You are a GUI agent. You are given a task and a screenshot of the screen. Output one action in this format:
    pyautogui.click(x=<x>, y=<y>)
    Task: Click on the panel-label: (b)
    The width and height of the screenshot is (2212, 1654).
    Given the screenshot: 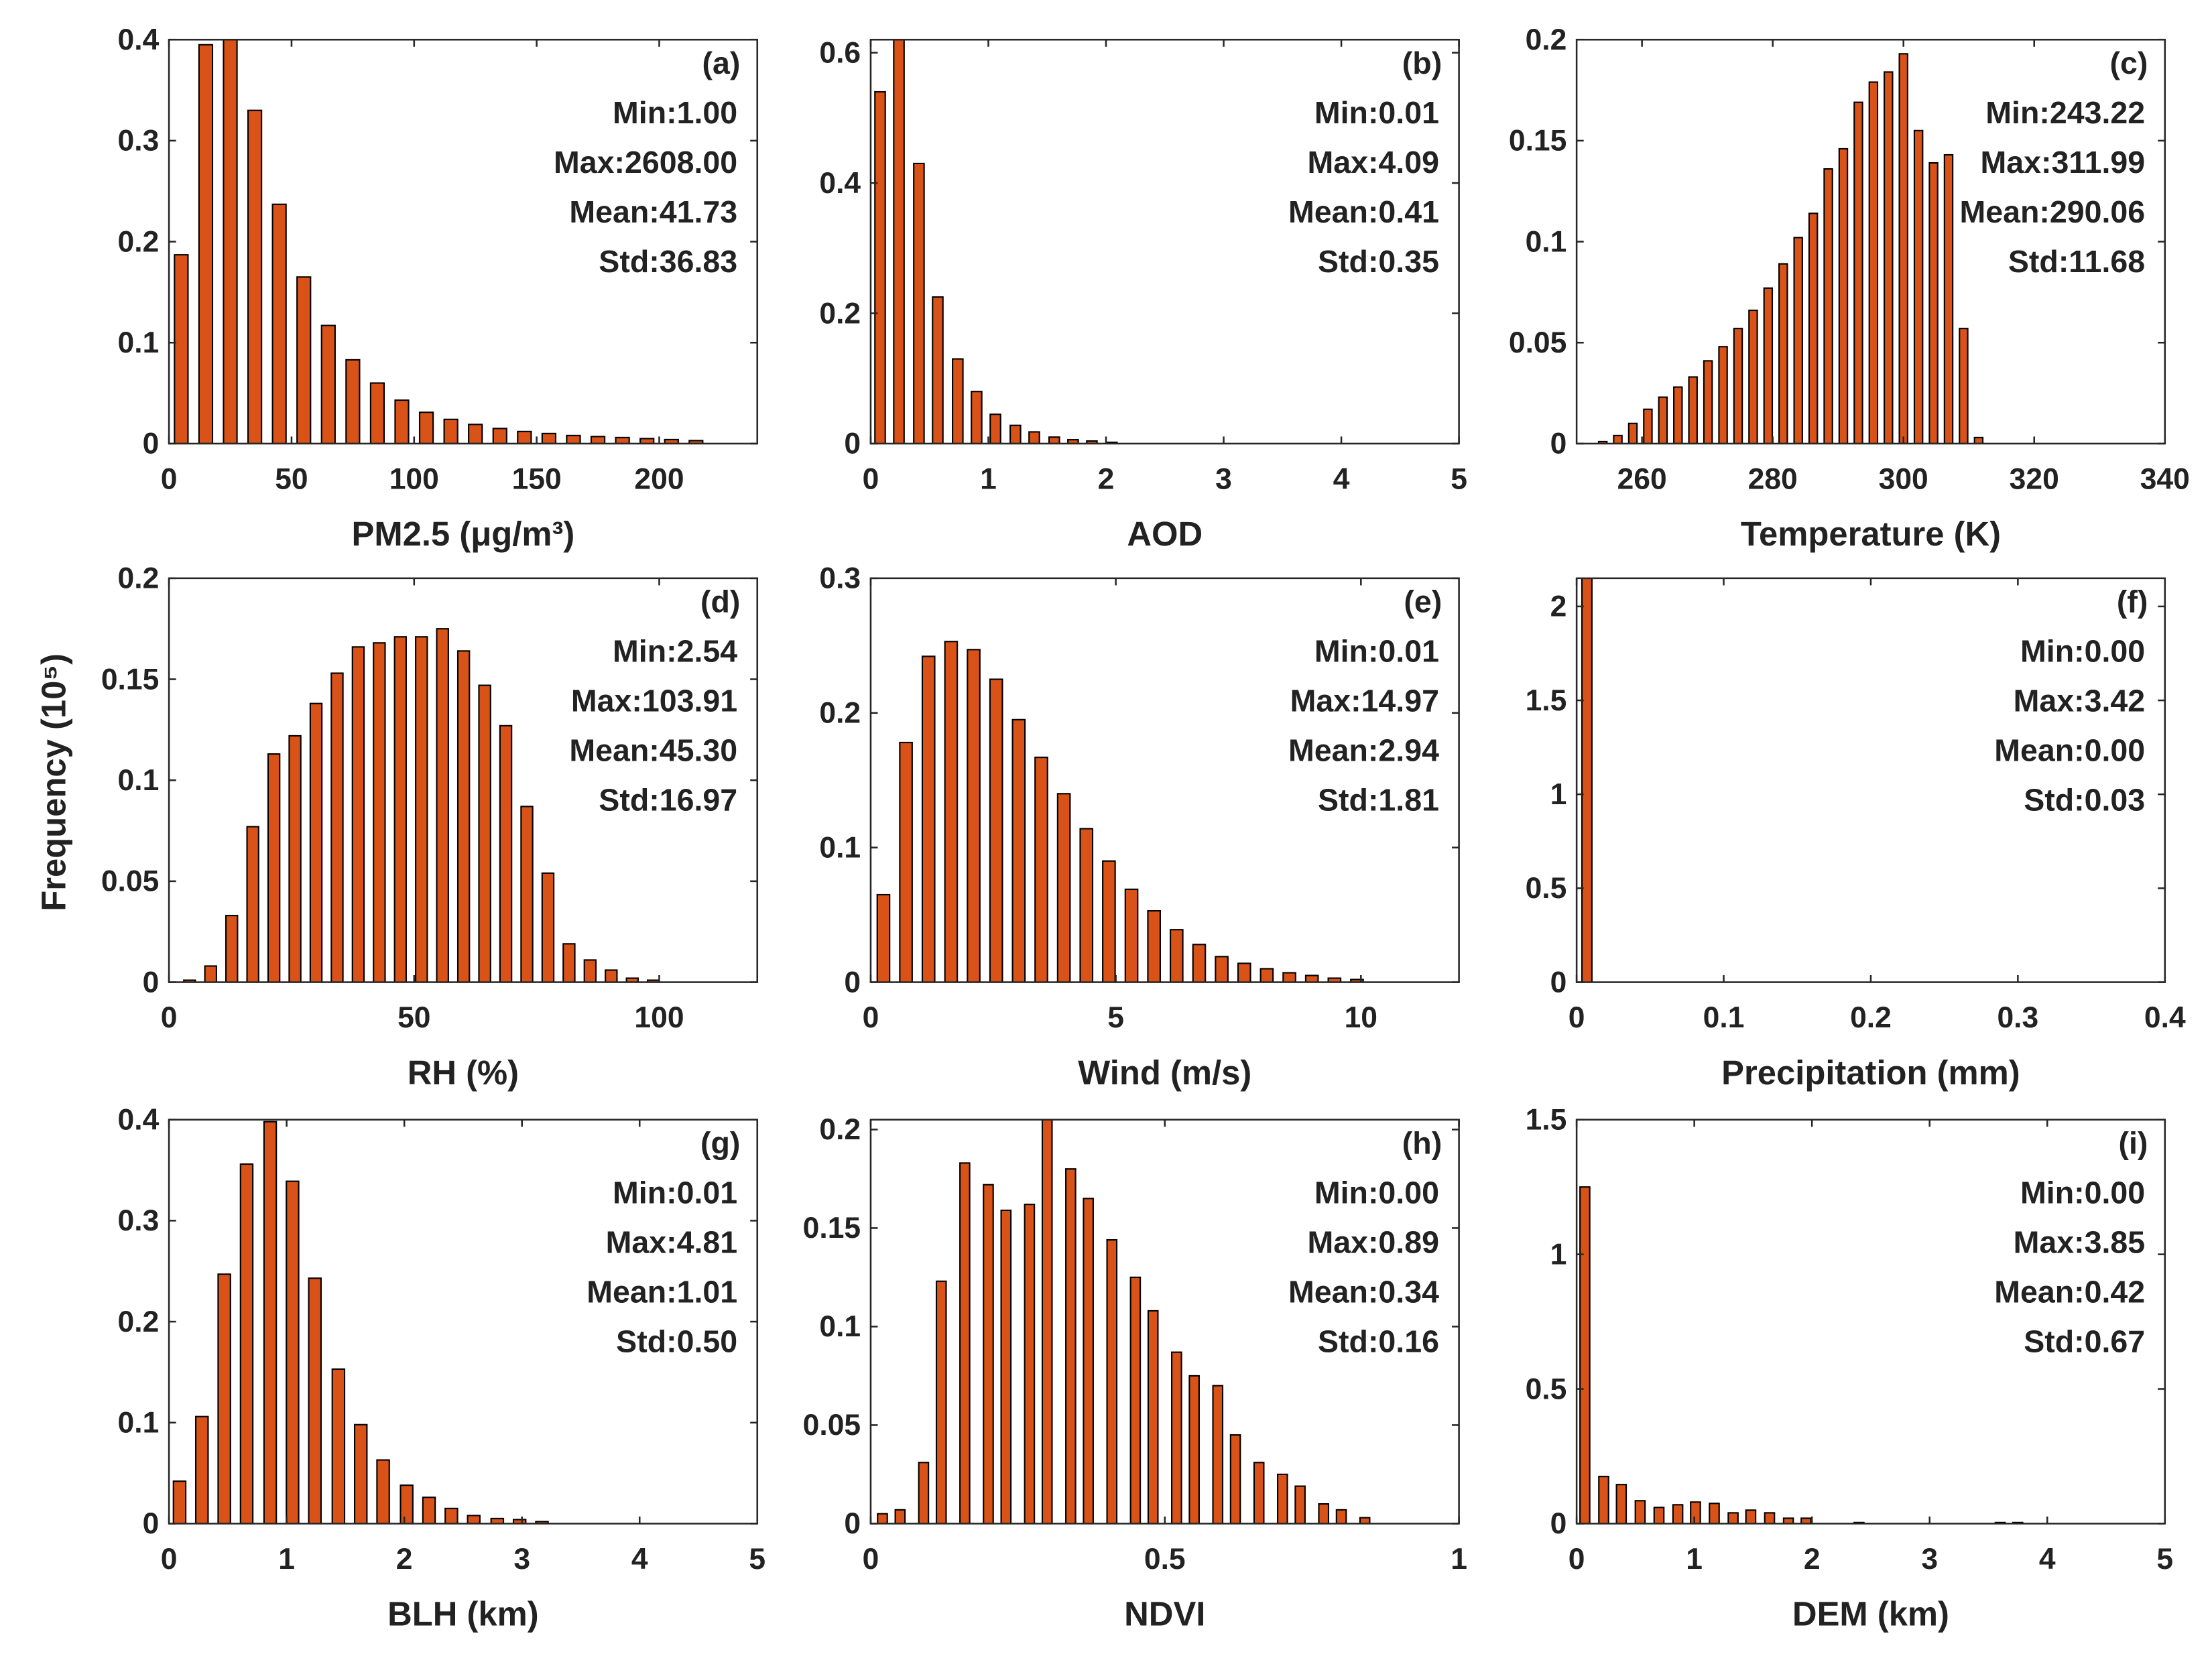 What is the action you would take?
    pyautogui.click(x=1422, y=63)
    